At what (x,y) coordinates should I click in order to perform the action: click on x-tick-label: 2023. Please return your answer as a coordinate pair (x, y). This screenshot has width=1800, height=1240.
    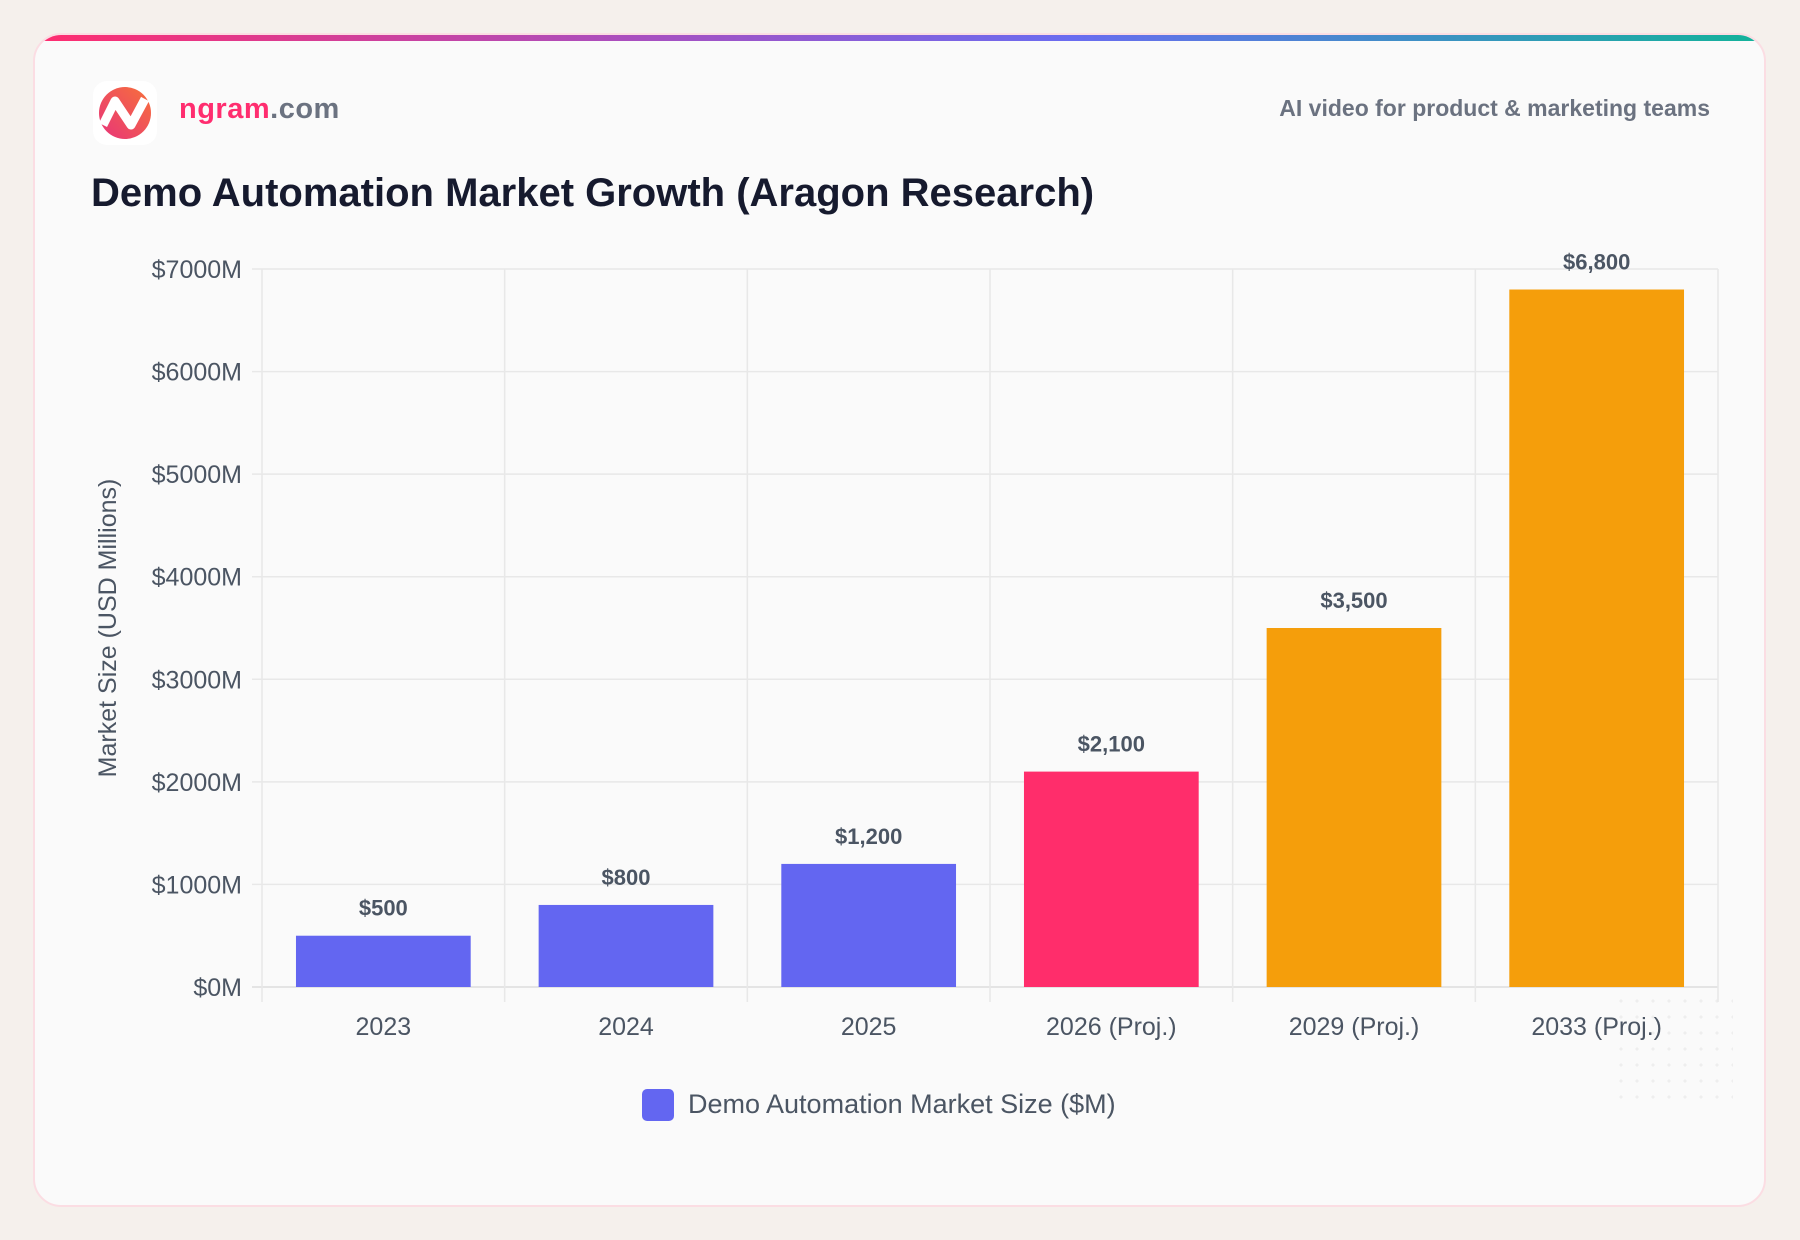
    Looking at the image, I should click on (384, 1027).